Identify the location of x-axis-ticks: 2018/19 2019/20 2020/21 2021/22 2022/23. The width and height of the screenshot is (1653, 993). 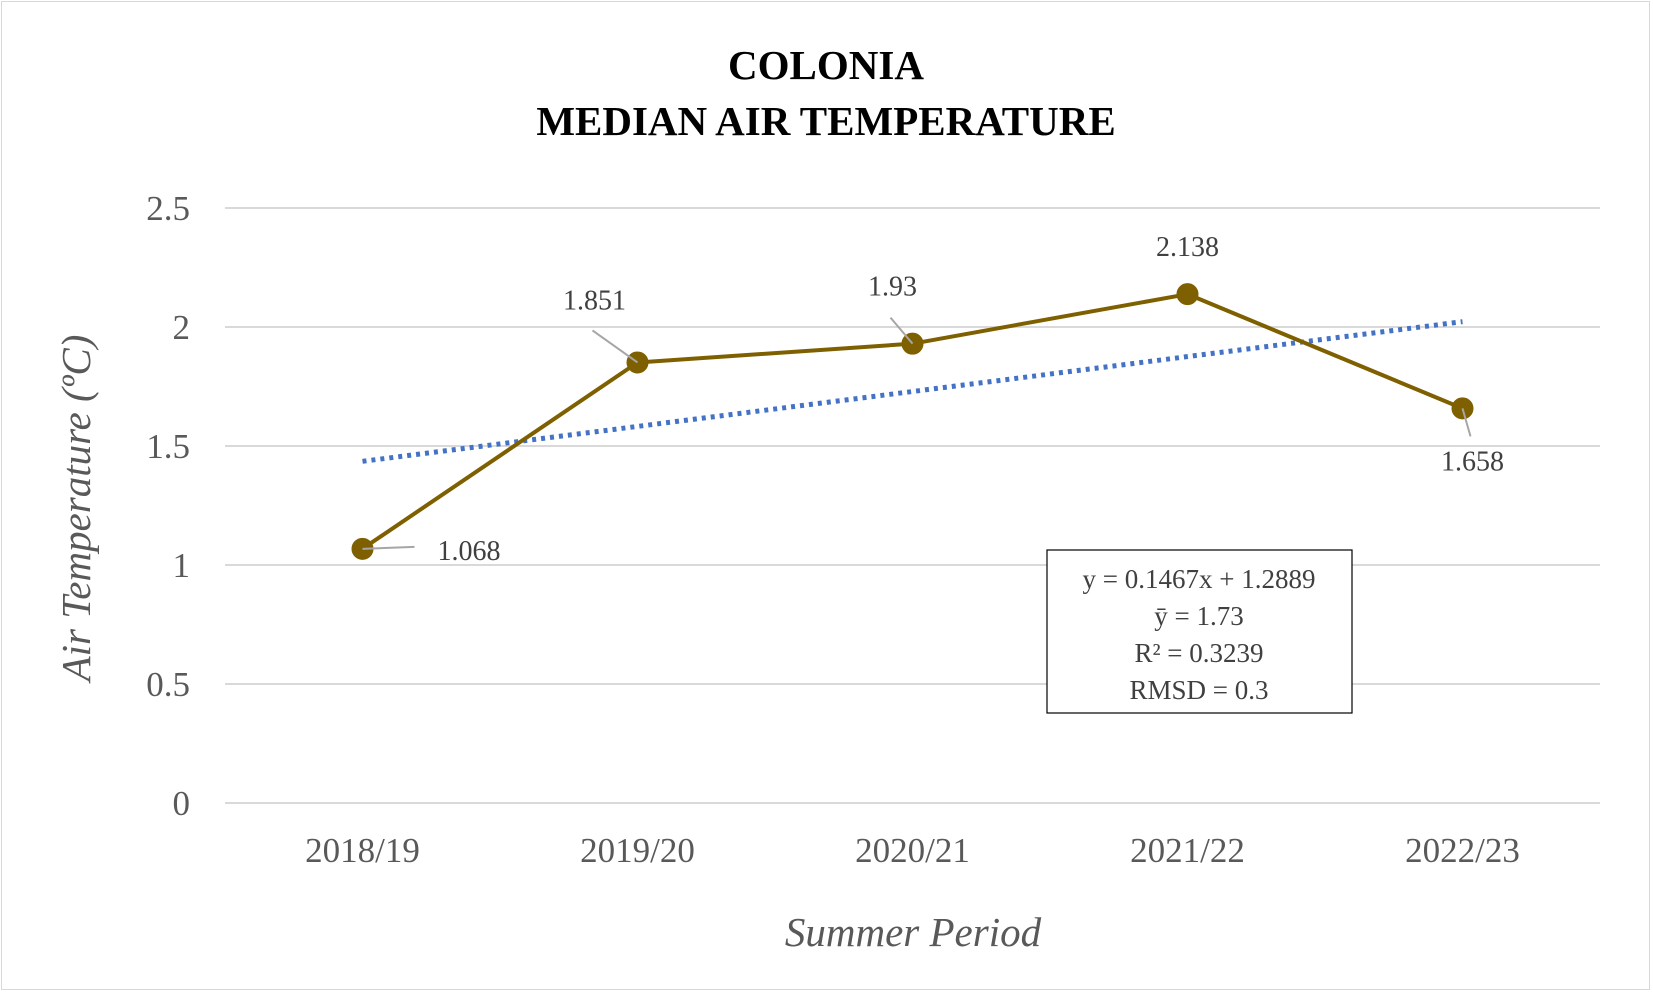
(912, 850).